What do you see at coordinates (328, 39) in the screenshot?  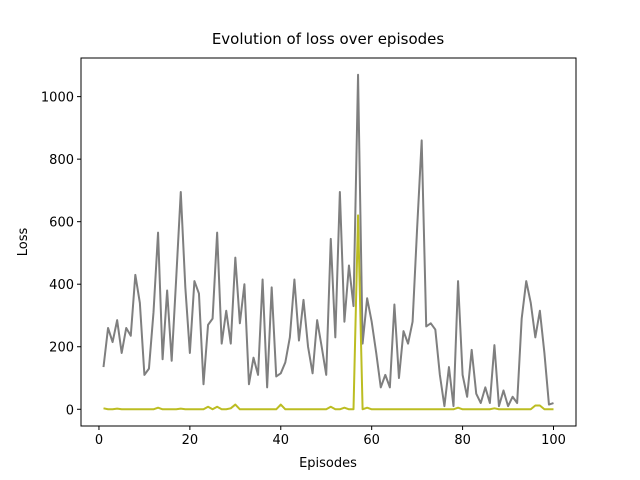 I see `chart-title: Evolution of loss over episodes` at bounding box center [328, 39].